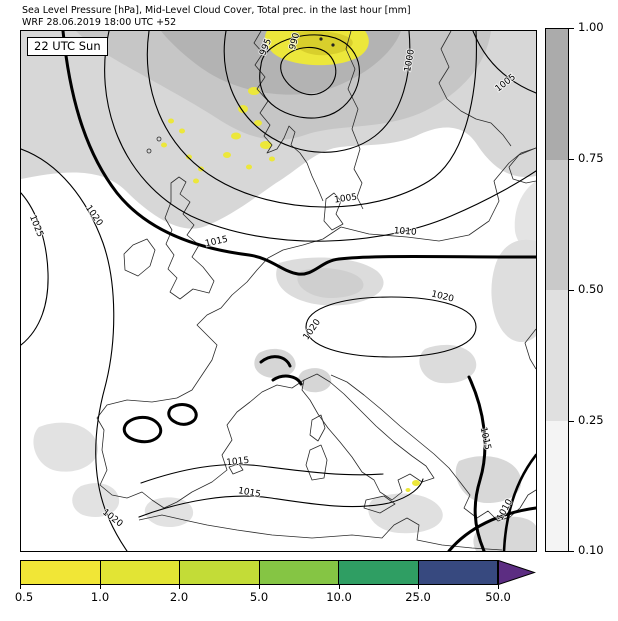  I want to click on overflow-arrow-shape, so click(517, 572).